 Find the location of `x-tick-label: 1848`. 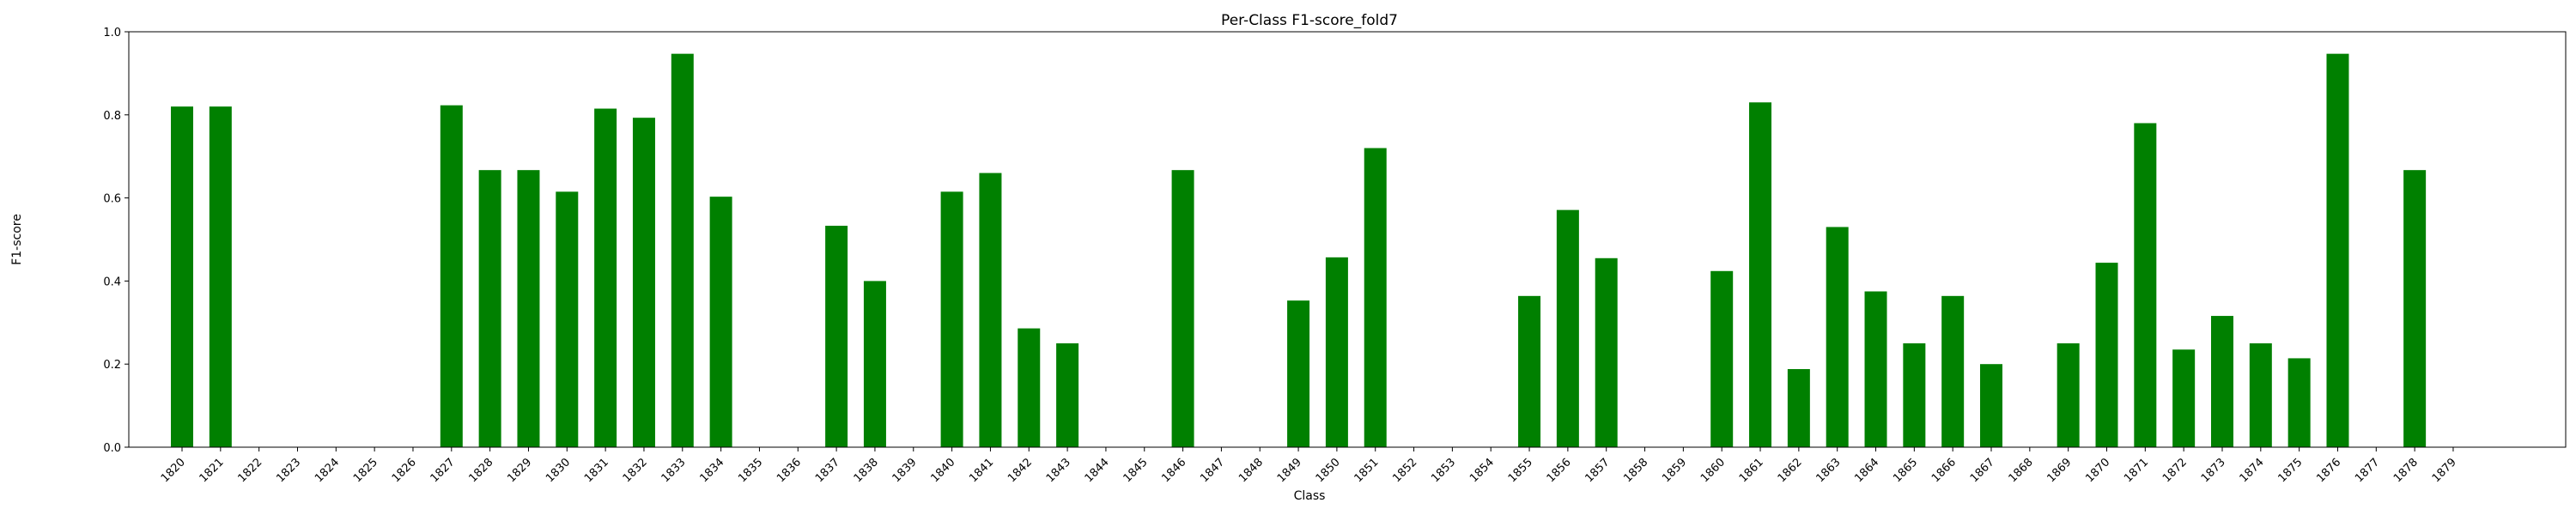

x-tick-label: 1848 is located at coordinates (1251, 470).